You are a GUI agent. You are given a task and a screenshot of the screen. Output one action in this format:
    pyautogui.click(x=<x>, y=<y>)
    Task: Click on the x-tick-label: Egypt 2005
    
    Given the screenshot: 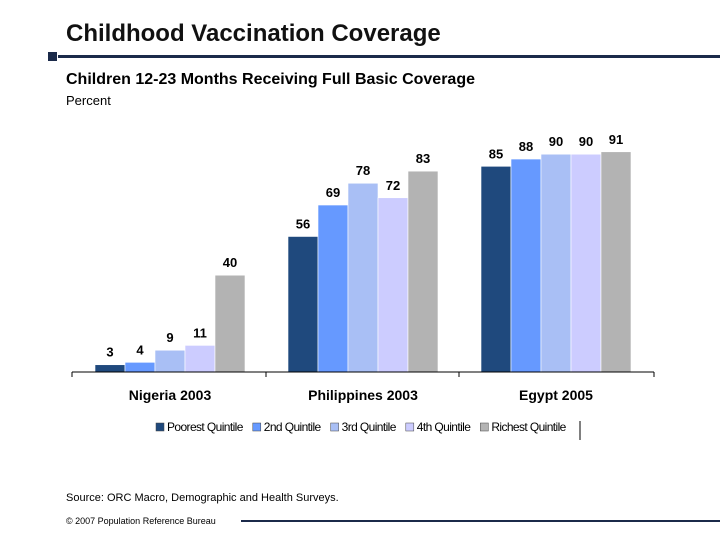 What is the action you would take?
    pyautogui.click(x=556, y=395)
    